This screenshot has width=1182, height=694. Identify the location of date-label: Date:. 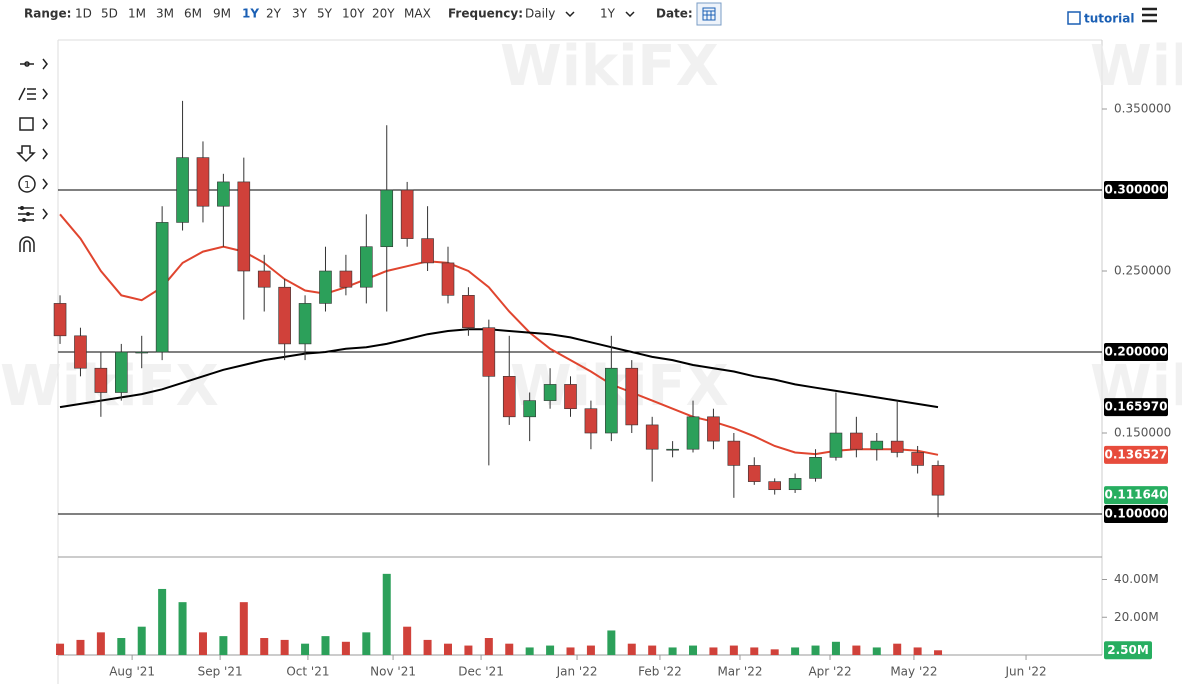
(674, 14).